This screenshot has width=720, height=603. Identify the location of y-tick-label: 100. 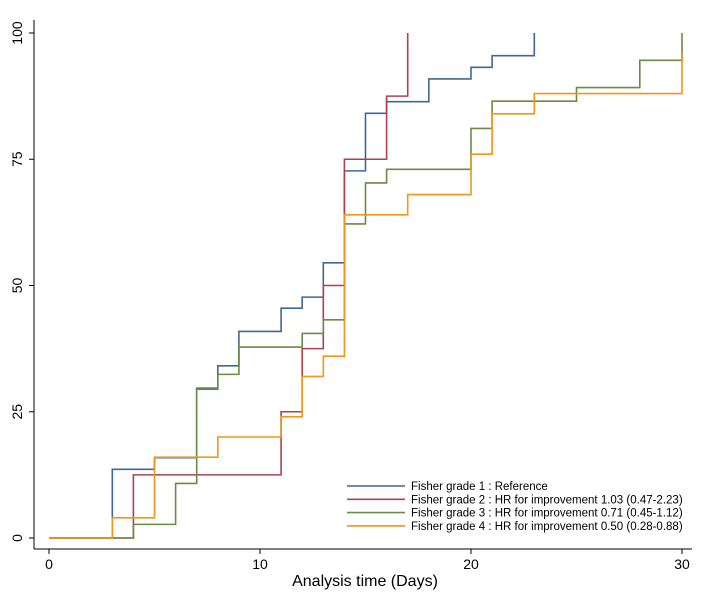
(17, 33).